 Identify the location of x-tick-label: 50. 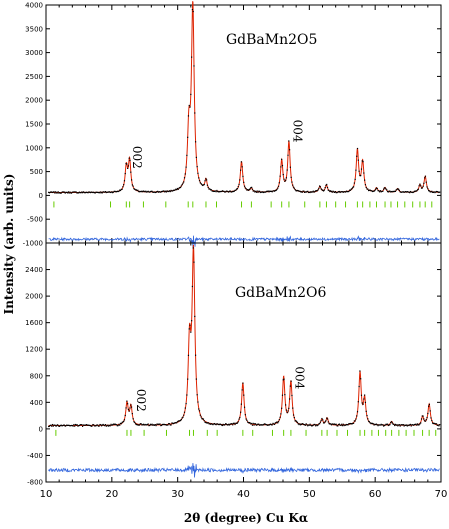
(309, 494).